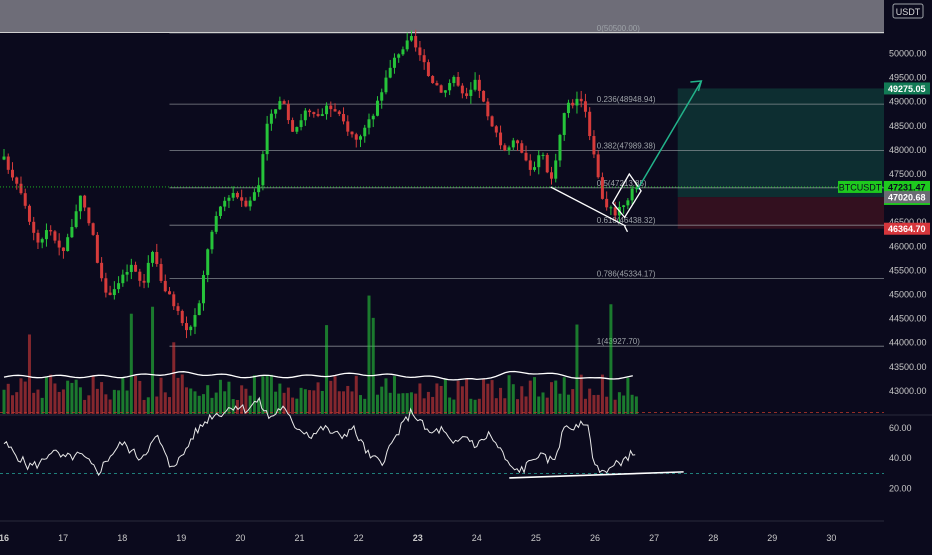 The height and width of the screenshot is (555, 932). I want to click on rsi-line, so click(319, 436).